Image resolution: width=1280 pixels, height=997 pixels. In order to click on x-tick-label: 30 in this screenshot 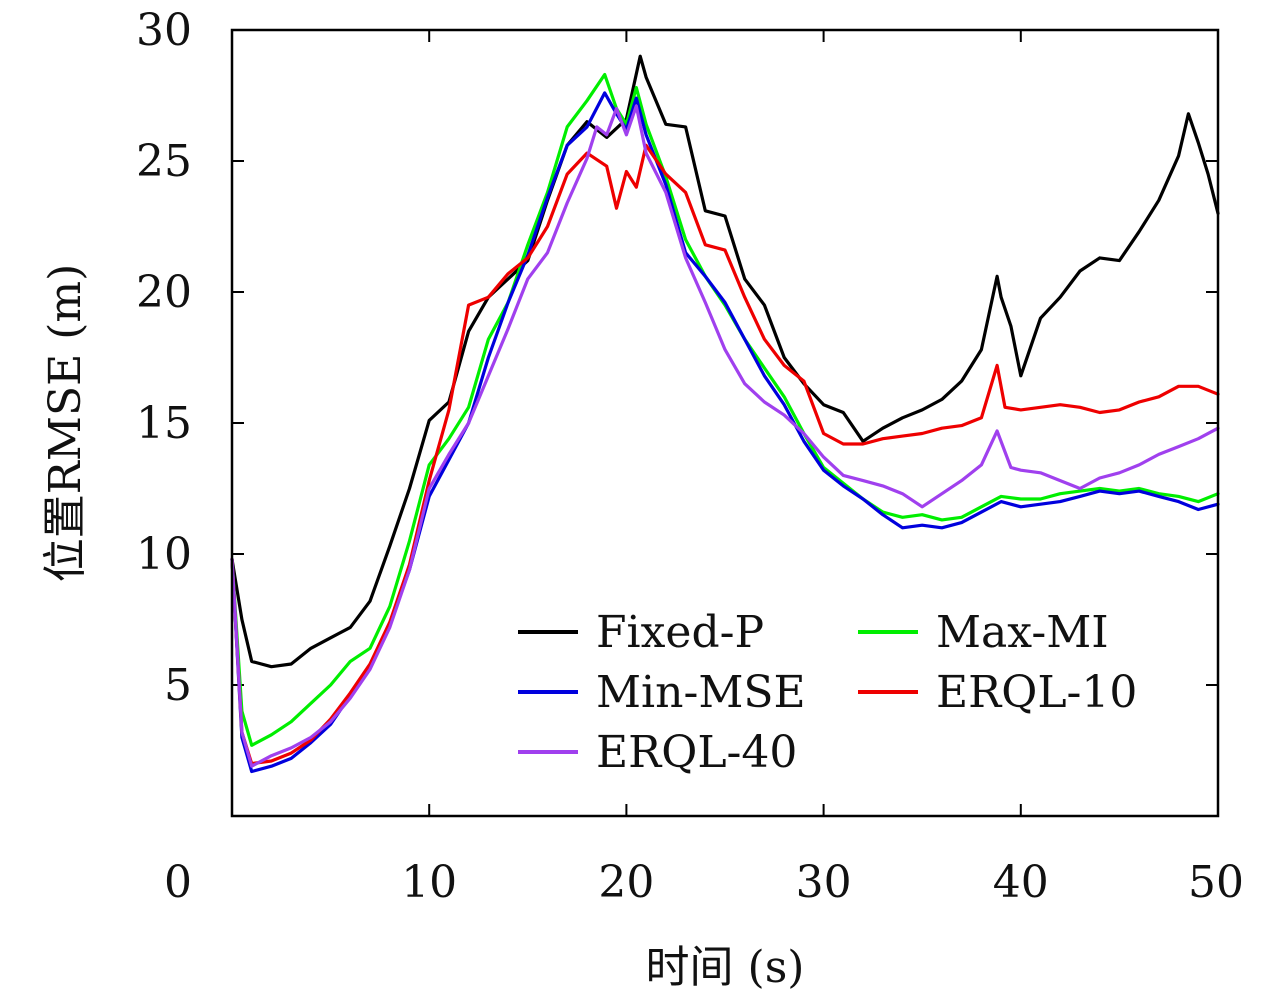, I will do `click(824, 882)`.